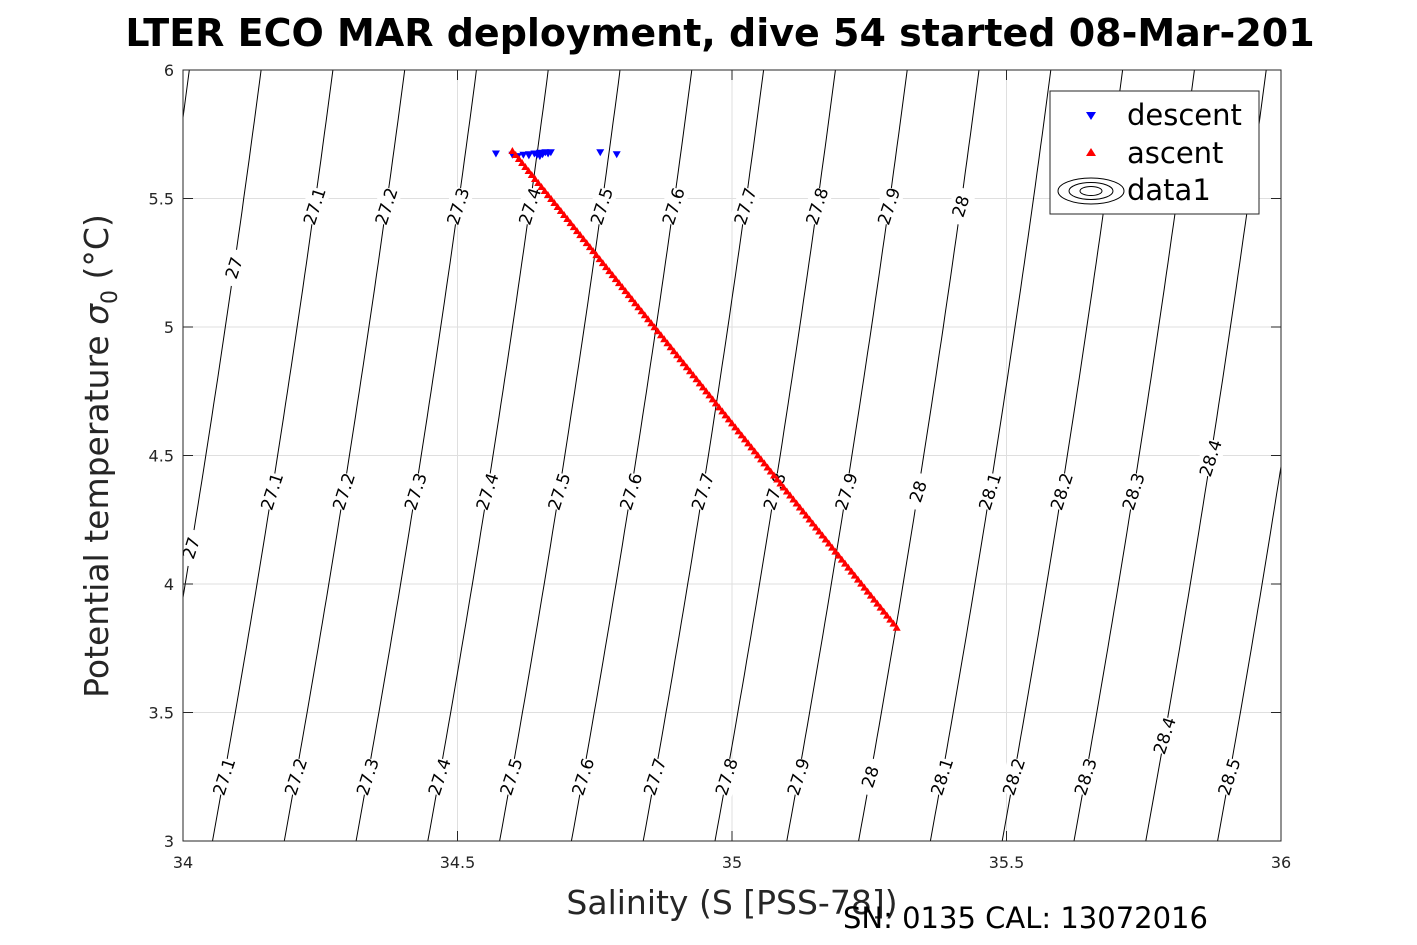  I want to click on x-tick-label: 35, so click(732, 862).